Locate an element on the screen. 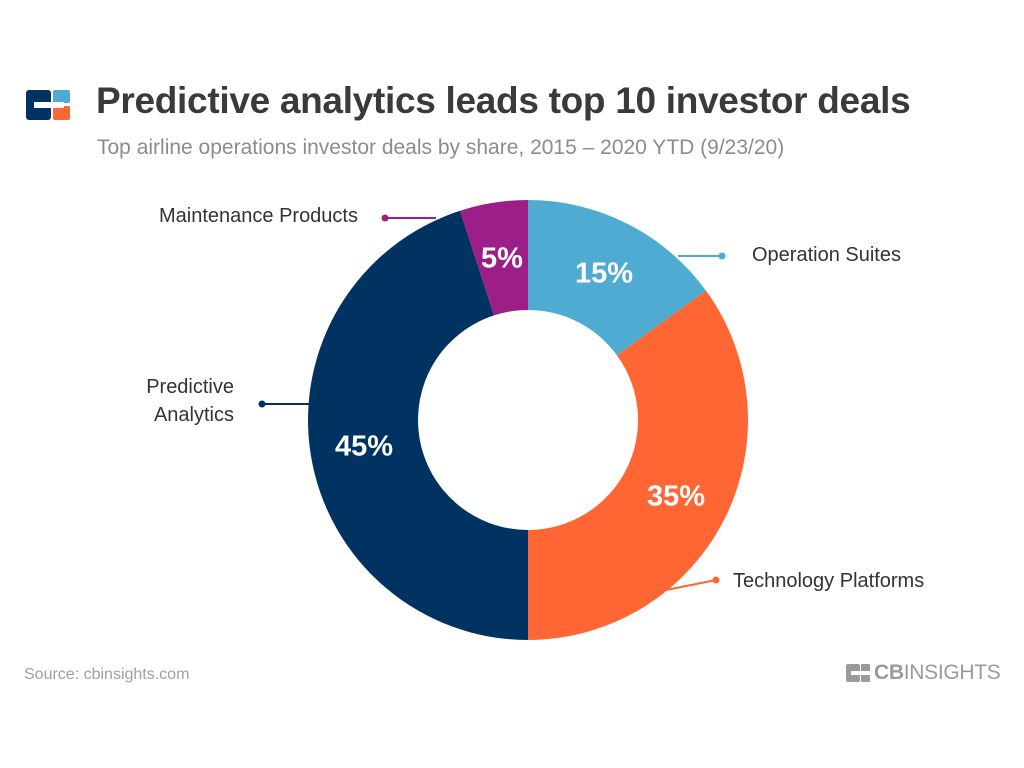 This screenshot has width=1024, height=768. slice-predictive-analytics is located at coordinates (418, 425).